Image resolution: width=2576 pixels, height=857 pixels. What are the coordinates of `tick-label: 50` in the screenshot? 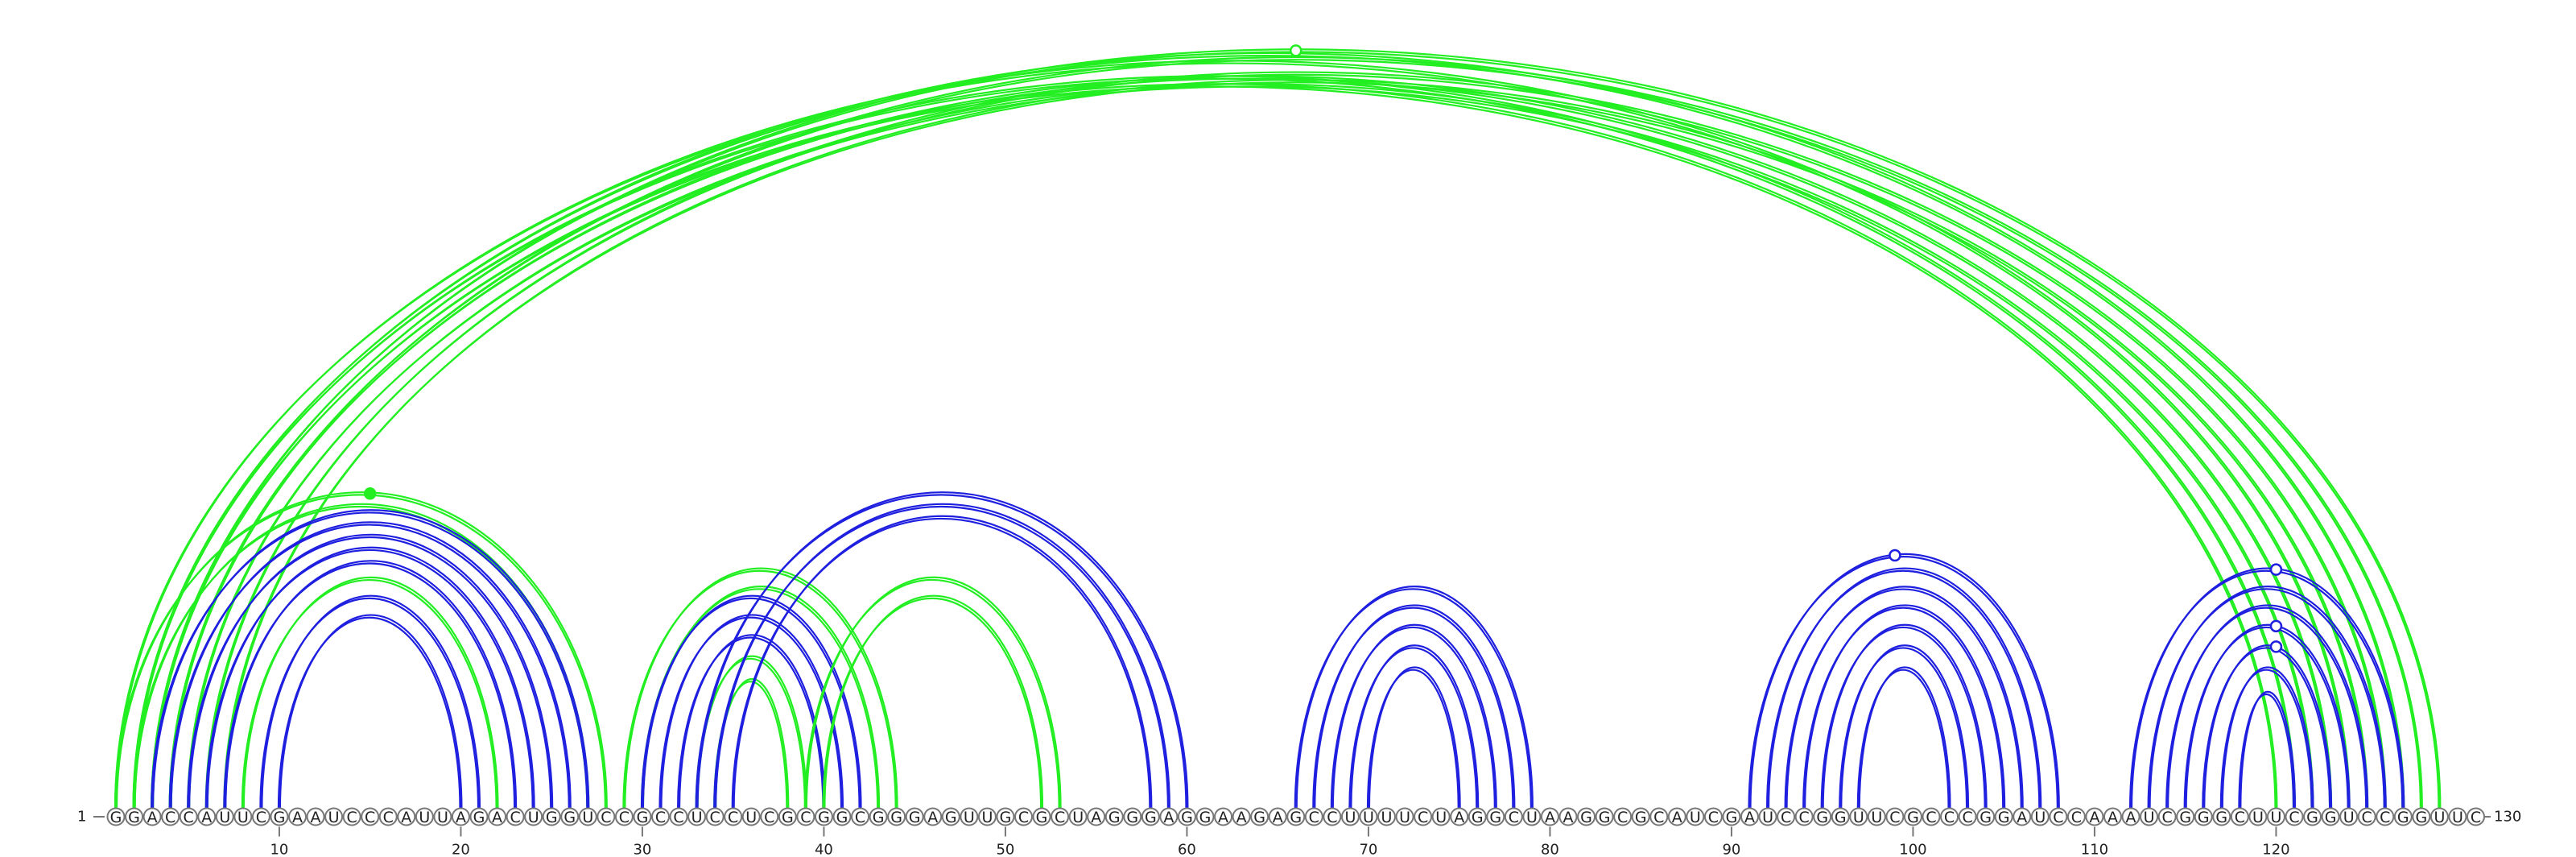 It's located at (1005, 849).